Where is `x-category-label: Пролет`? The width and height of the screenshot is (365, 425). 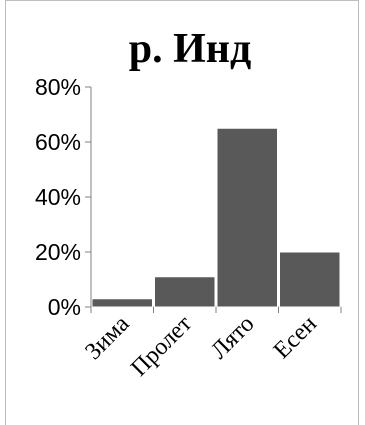 x-category-label: Пролет is located at coordinates (161, 346).